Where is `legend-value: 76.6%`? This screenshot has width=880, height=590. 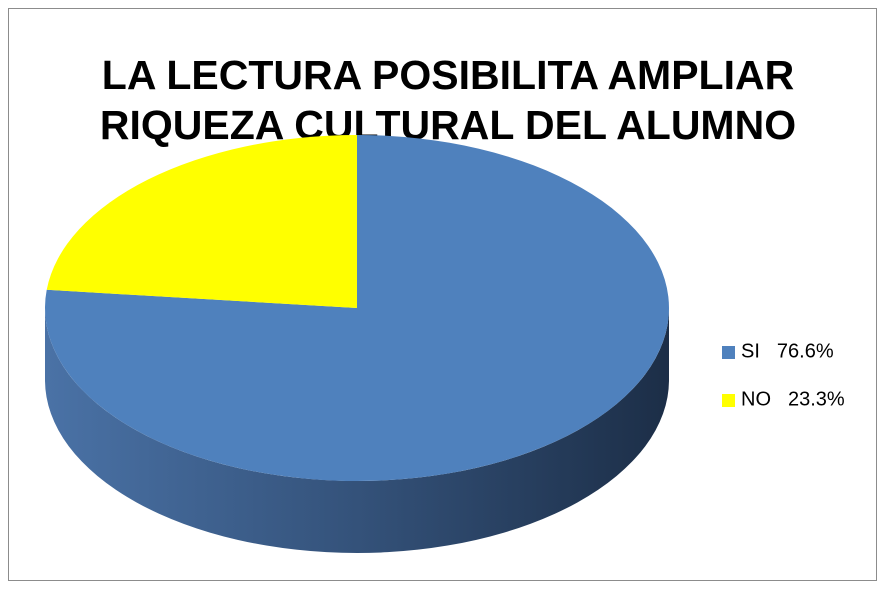
legend-value: 76.6% is located at coordinates (805, 351).